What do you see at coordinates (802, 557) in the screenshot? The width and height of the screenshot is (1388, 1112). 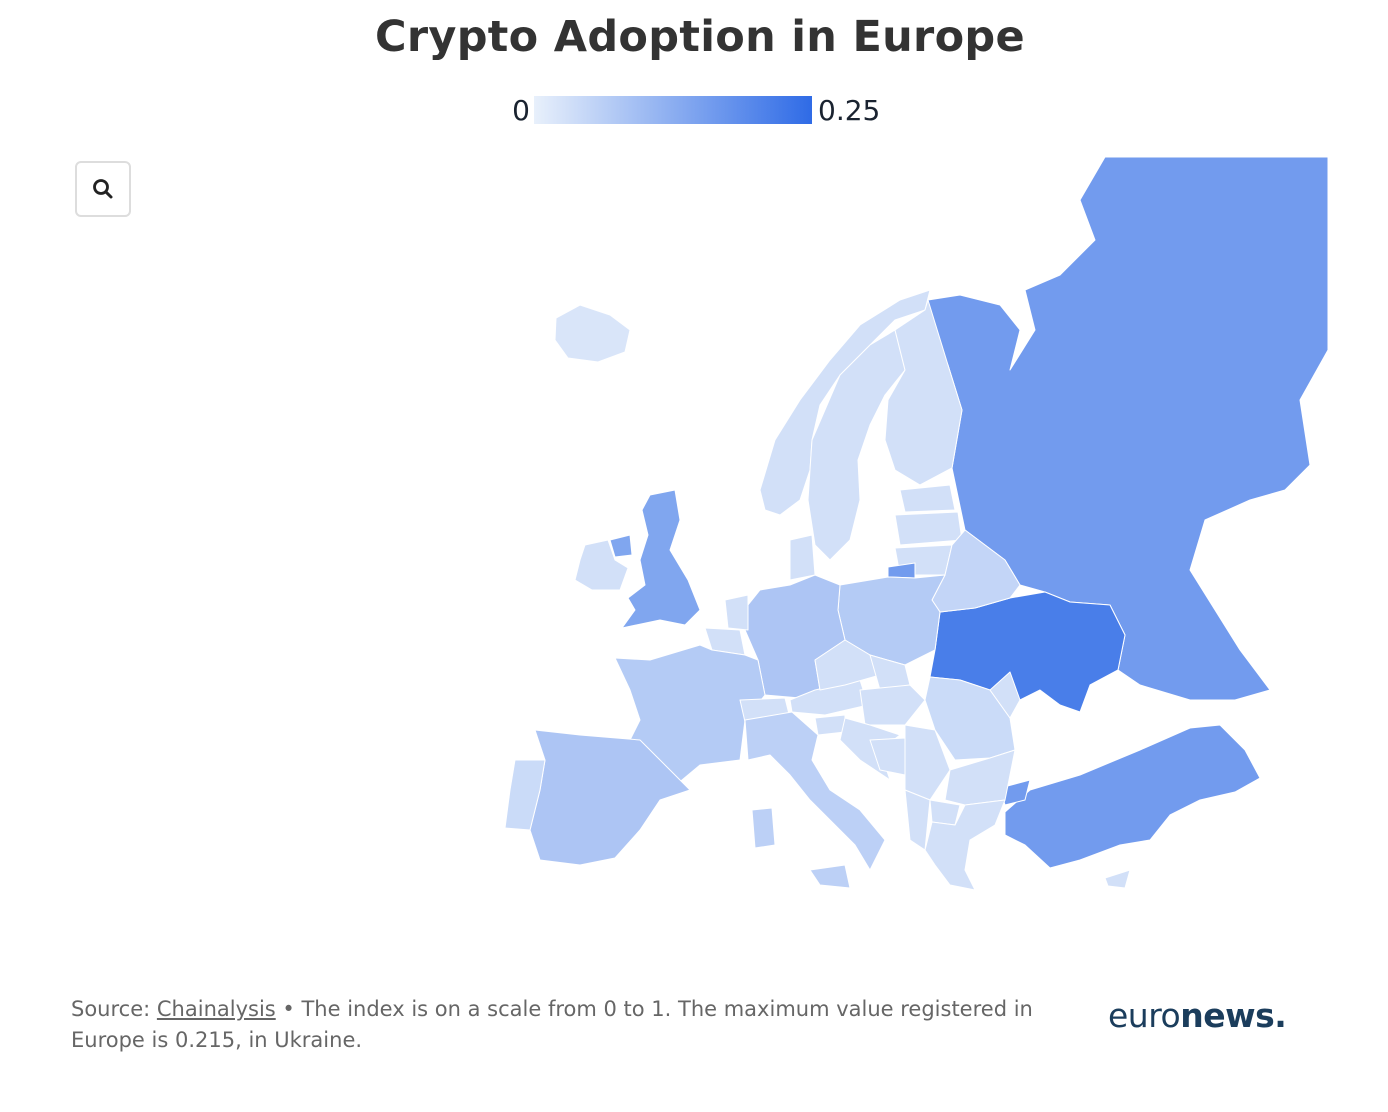 I see `country-denmark` at bounding box center [802, 557].